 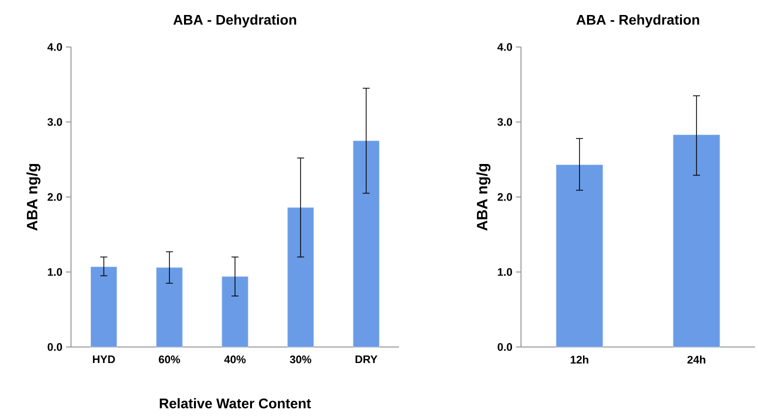 What do you see at coordinates (234, 21) in the screenshot?
I see `chart-title: ABA - Dehydration` at bounding box center [234, 21].